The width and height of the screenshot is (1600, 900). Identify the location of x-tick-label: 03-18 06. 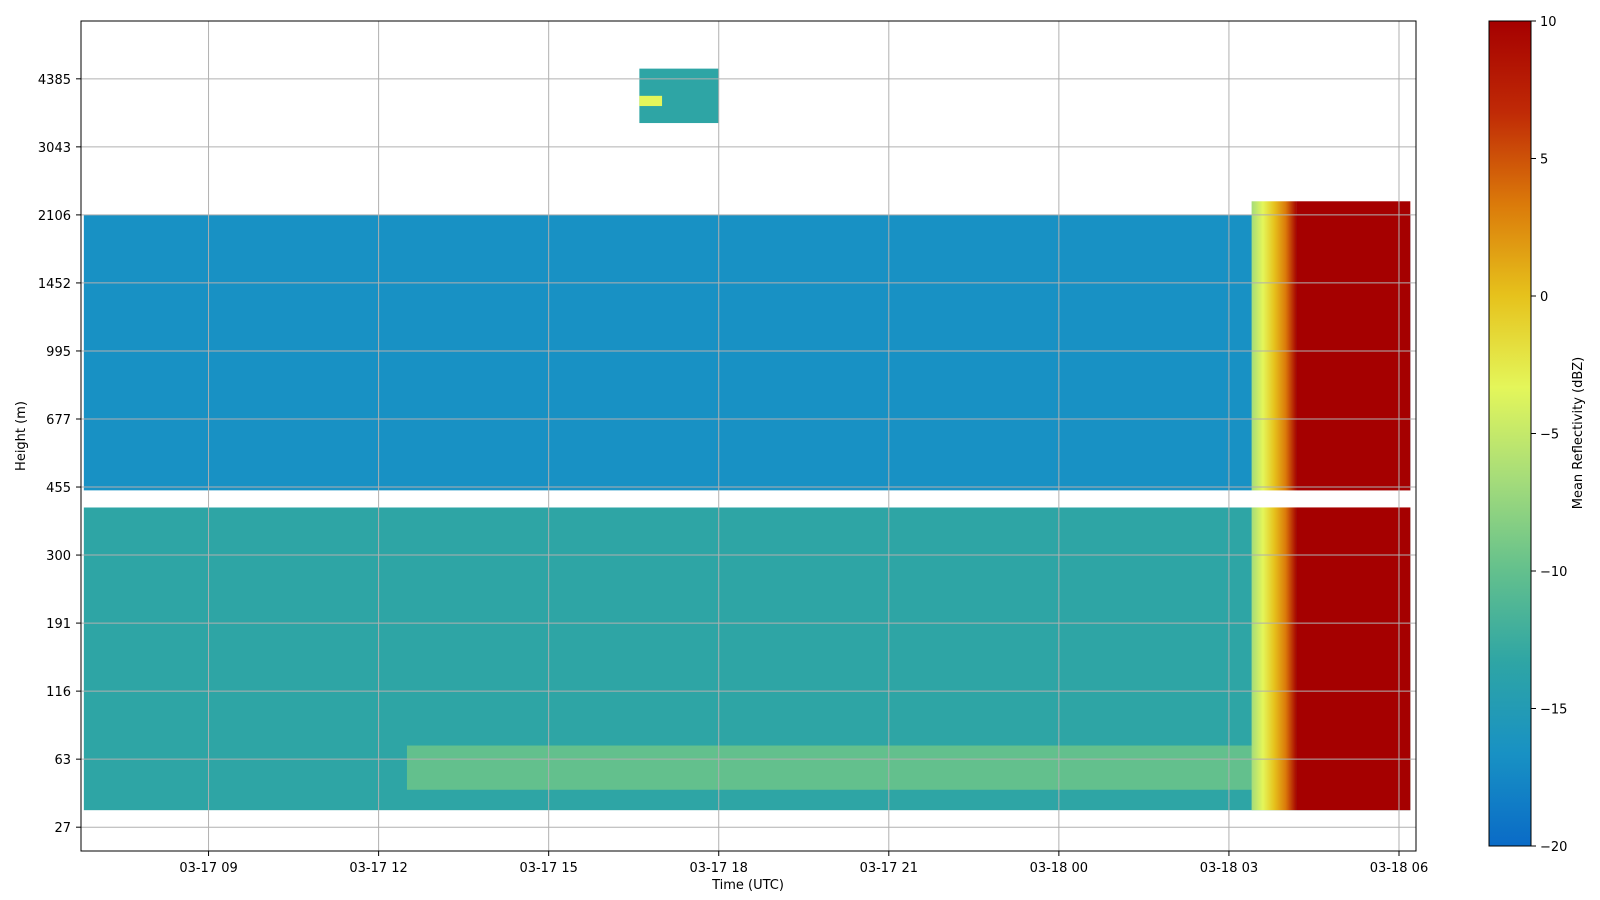
(1399, 868).